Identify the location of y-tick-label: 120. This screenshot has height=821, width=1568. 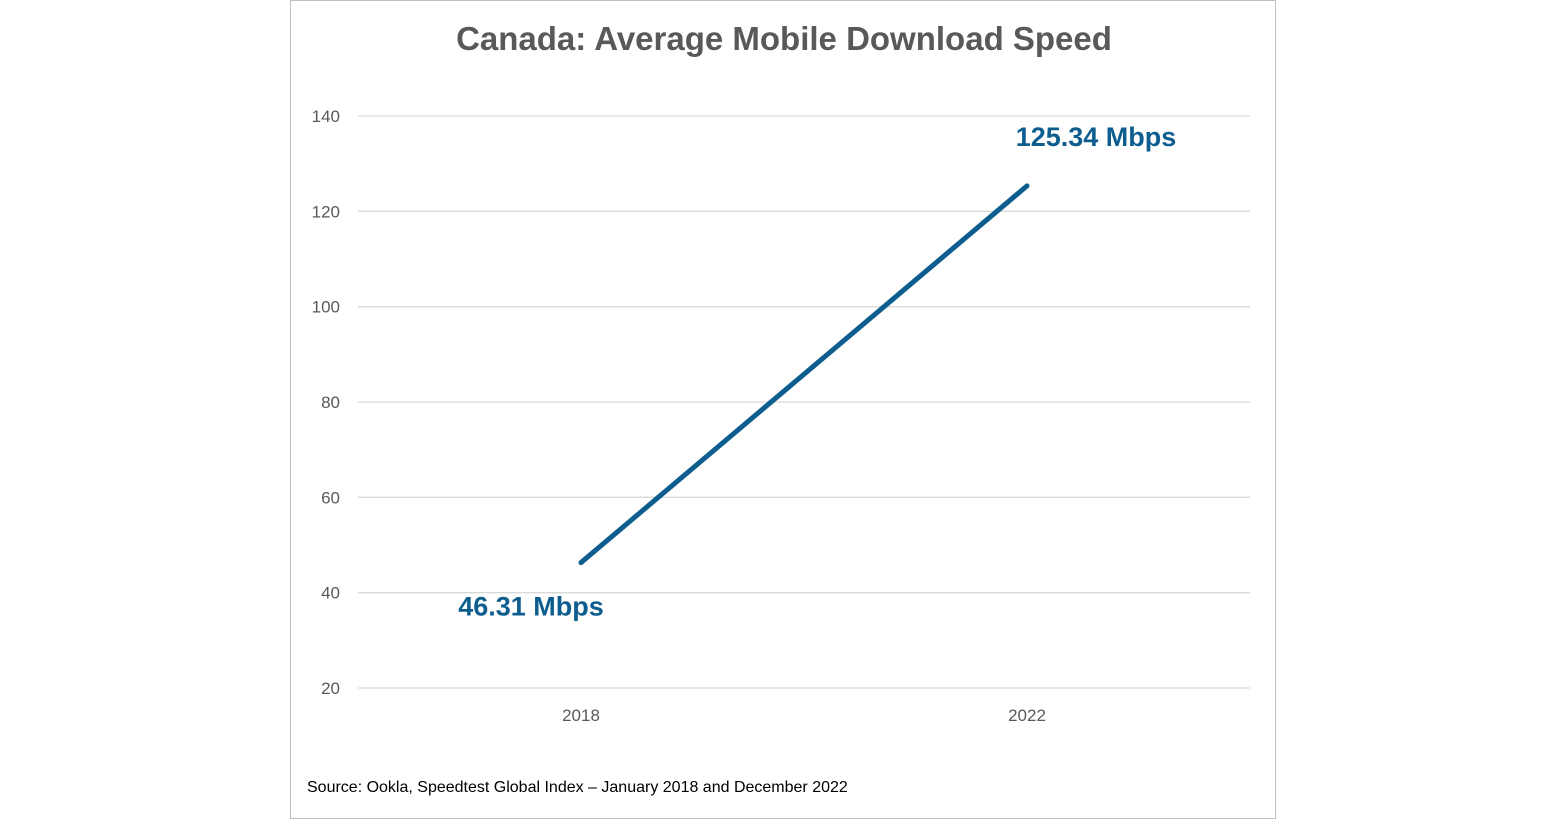
(326, 211).